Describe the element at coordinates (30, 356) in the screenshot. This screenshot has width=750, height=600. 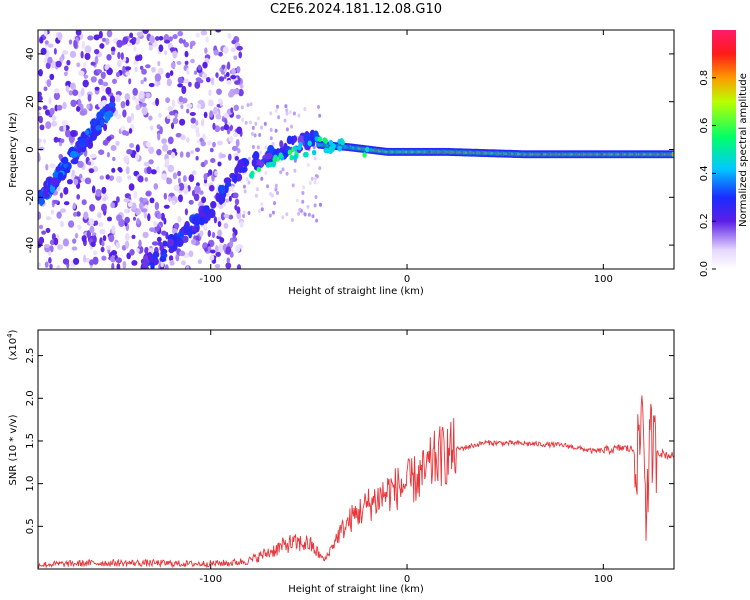
I see `y-tick-label: 2.5` at that location.